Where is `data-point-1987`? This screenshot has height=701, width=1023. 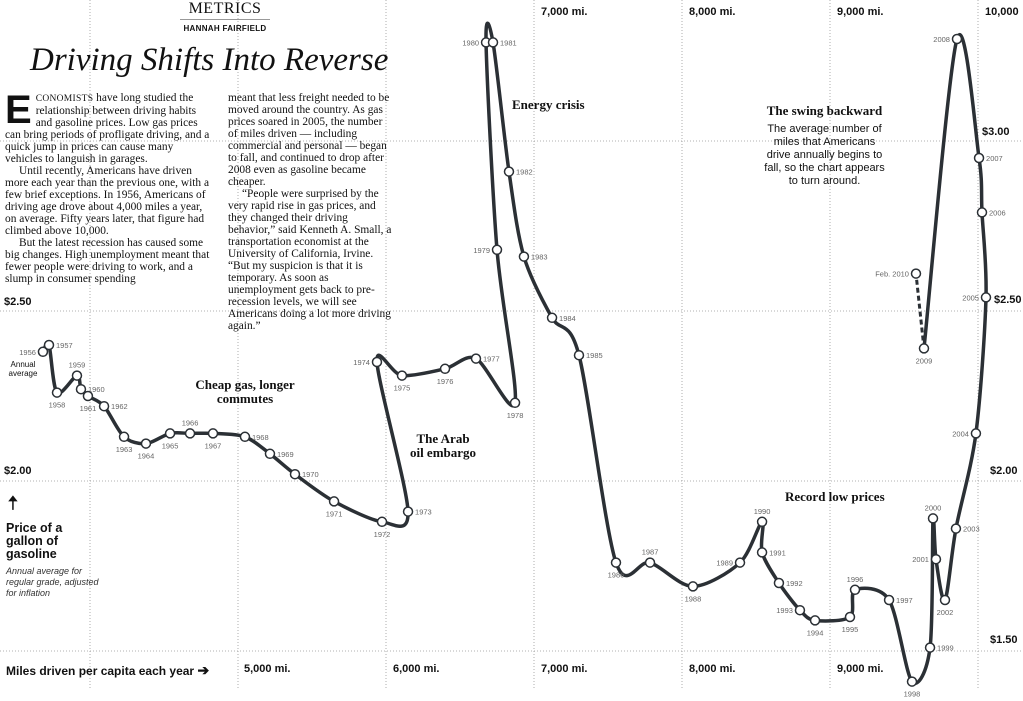
data-point-1987 is located at coordinates (650, 562).